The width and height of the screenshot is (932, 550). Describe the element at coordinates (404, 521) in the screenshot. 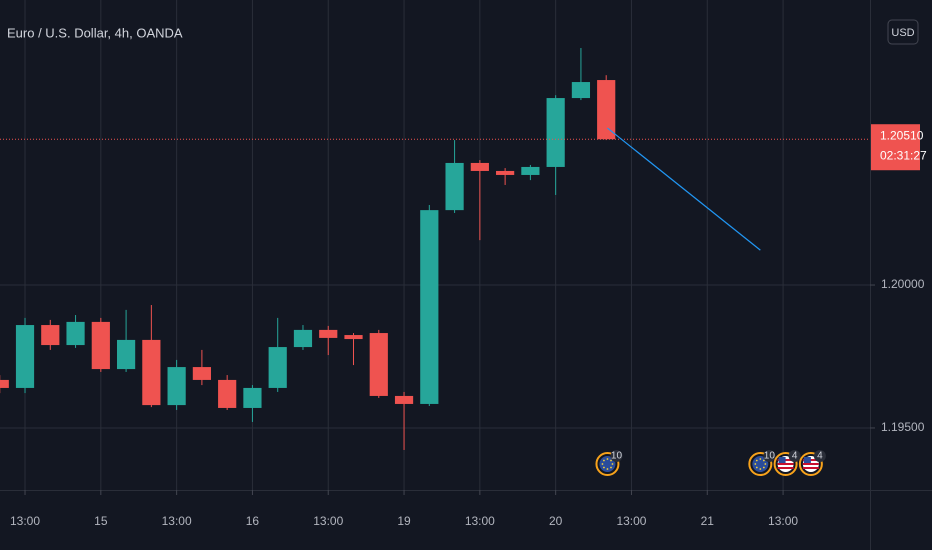

I see `x-tick-label: 19` at that location.